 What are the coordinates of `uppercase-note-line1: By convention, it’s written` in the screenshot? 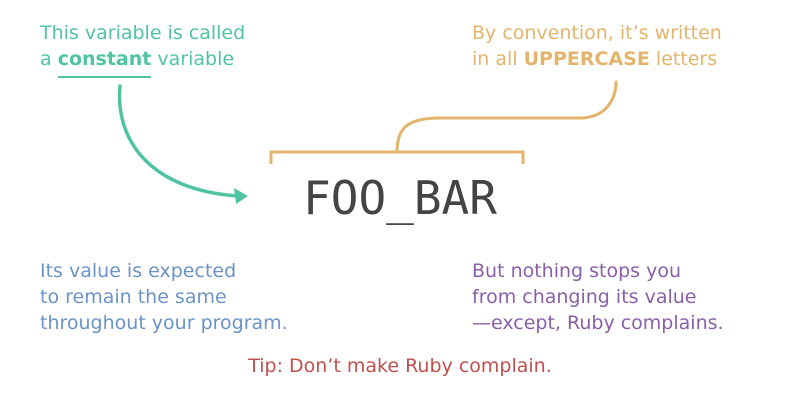 It's located at (597, 33).